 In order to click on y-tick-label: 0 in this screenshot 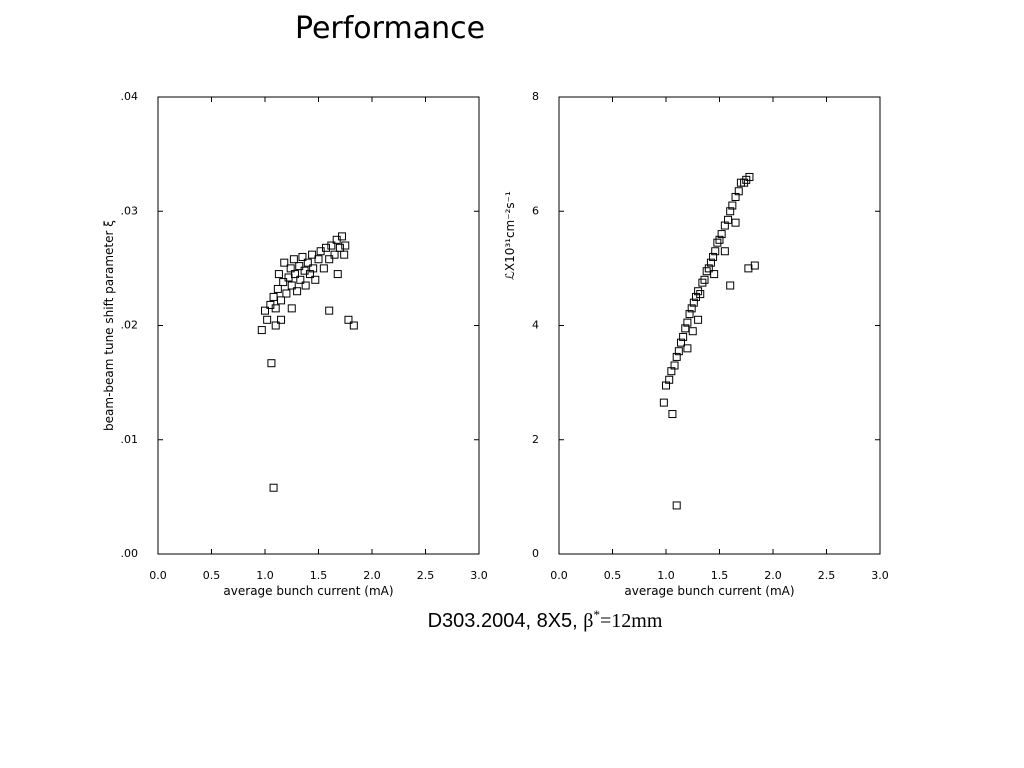, I will do `click(535, 553)`.